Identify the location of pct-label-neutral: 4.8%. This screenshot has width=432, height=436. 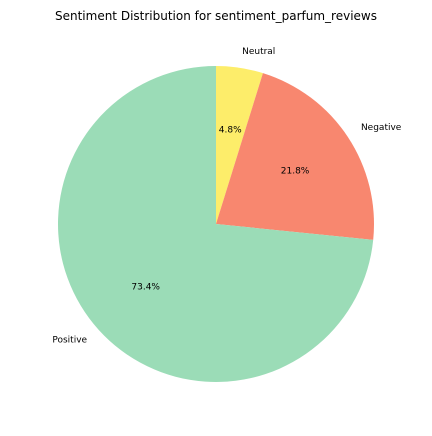
(230, 130).